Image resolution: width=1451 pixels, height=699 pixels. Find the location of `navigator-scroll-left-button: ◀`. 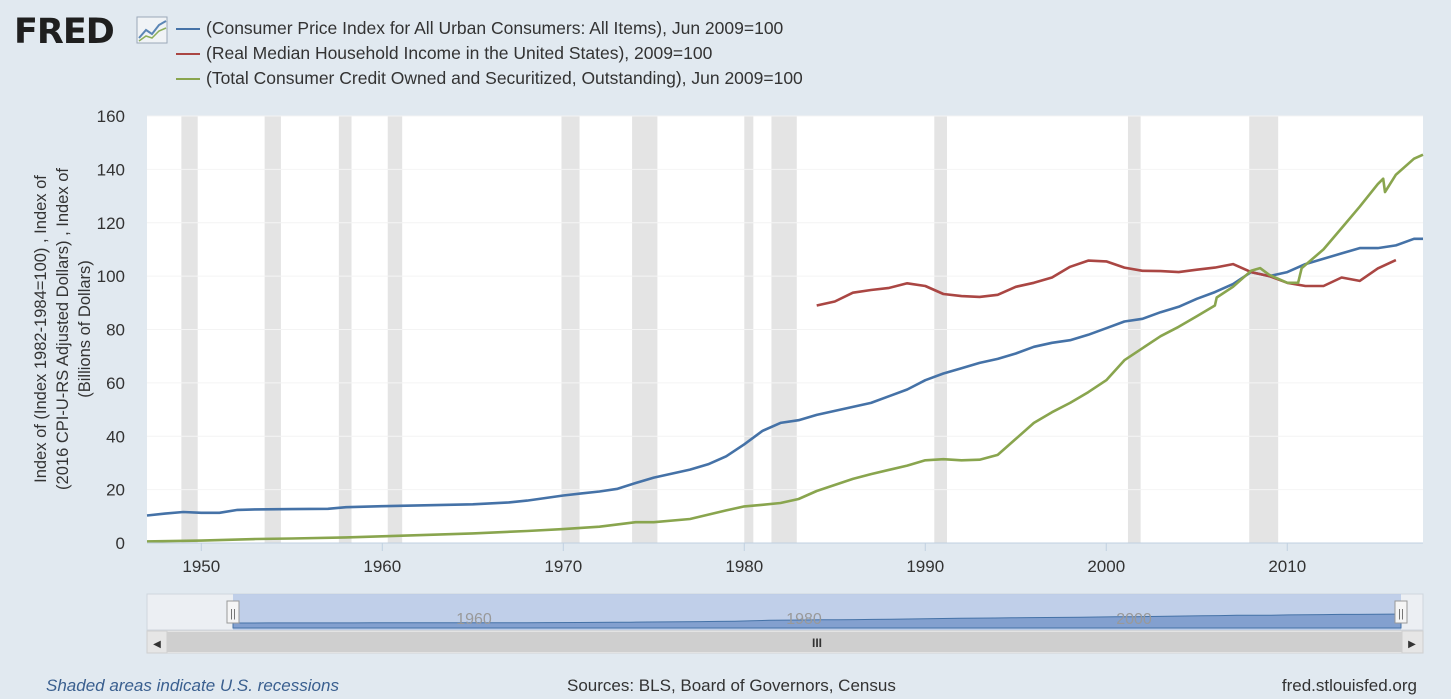

navigator-scroll-left-button: ◀ is located at coordinates (157, 642).